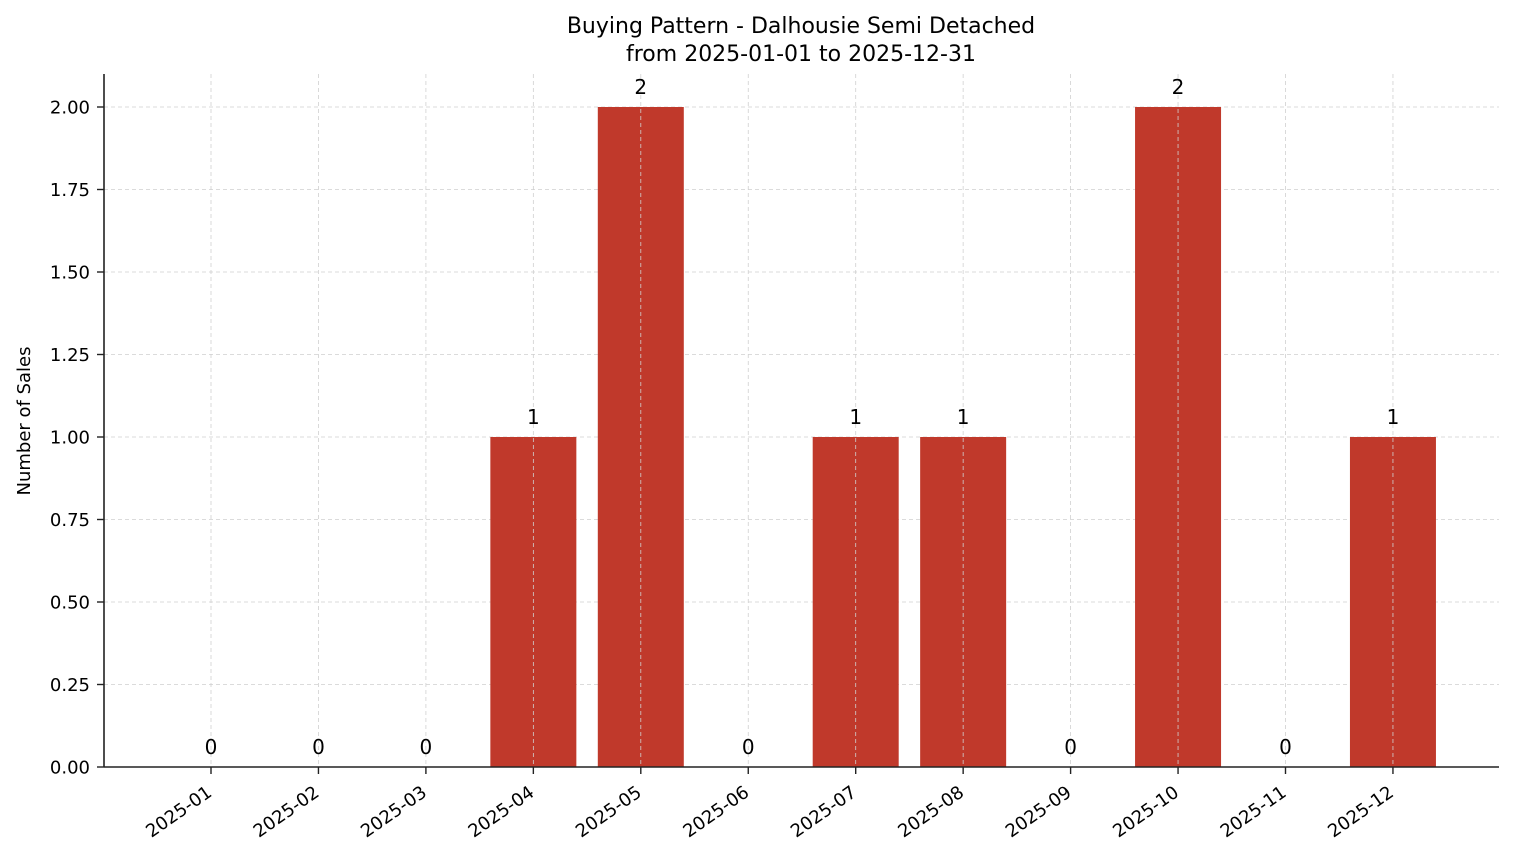 The width and height of the screenshot is (1514, 863). Describe the element at coordinates (70, 355) in the screenshot. I see `y-tick-label: 1.25` at that location.